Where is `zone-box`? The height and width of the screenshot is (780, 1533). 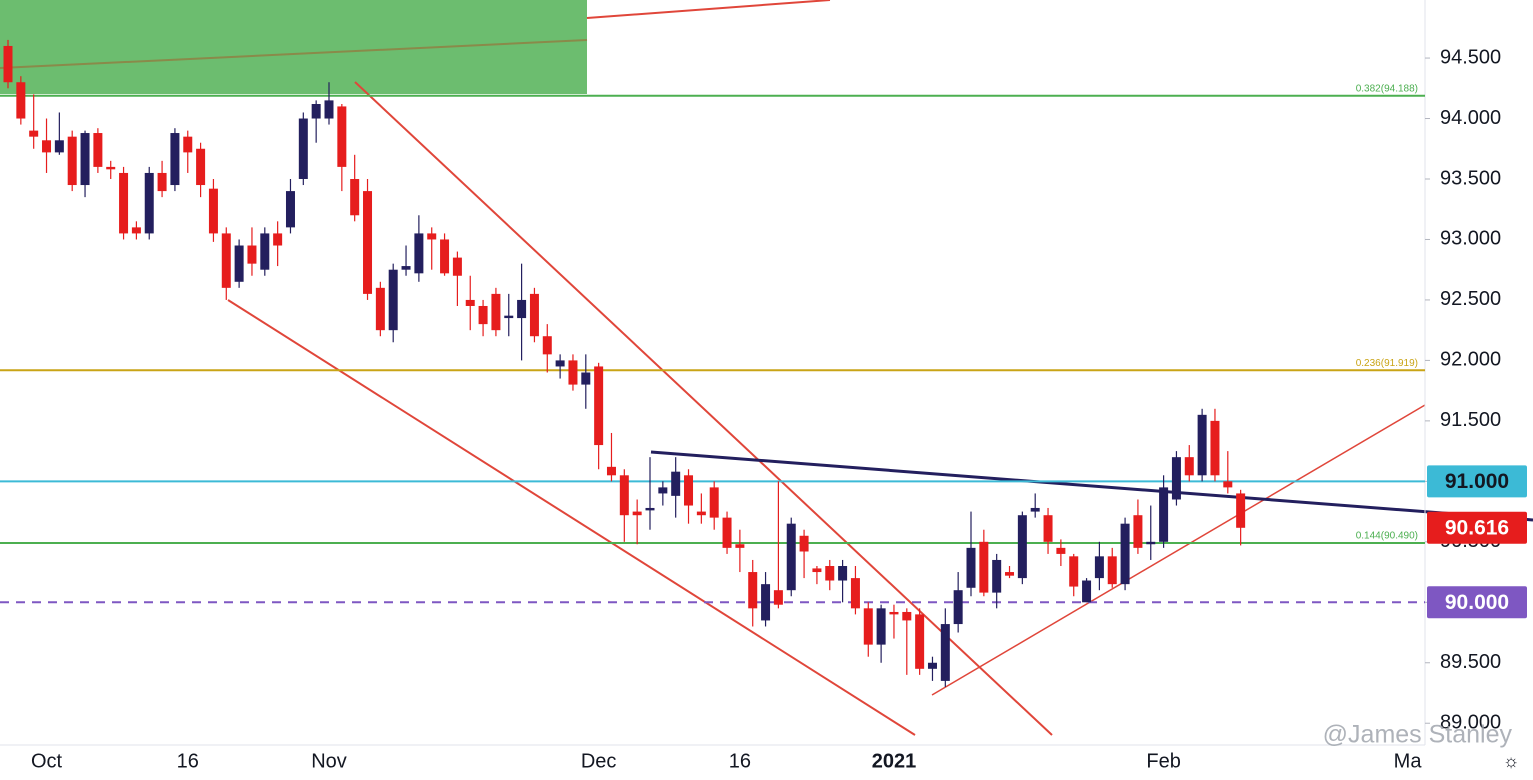
zone-box is located at coordinates (293, 47).